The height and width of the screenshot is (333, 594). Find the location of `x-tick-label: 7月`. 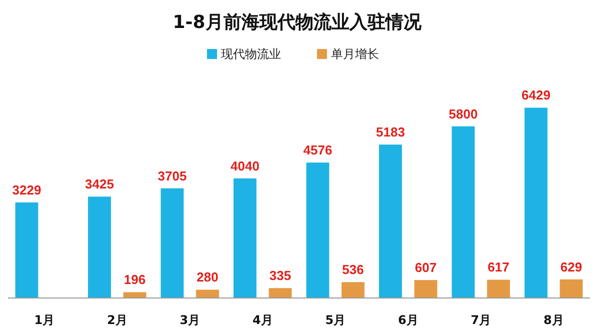

x-tick-label: 7月 is located at coordinates (481, 320).